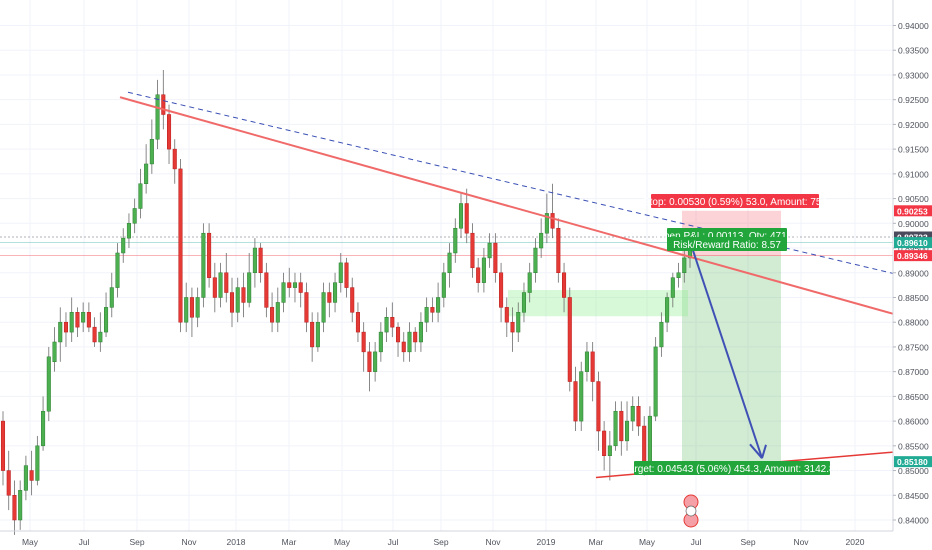 Image resolution: width=932 pixels, height=550 pixels. Describe the element at coordinates (913, 224) in the screenshot. I see `price-tick-label: 0.90000` at that location.